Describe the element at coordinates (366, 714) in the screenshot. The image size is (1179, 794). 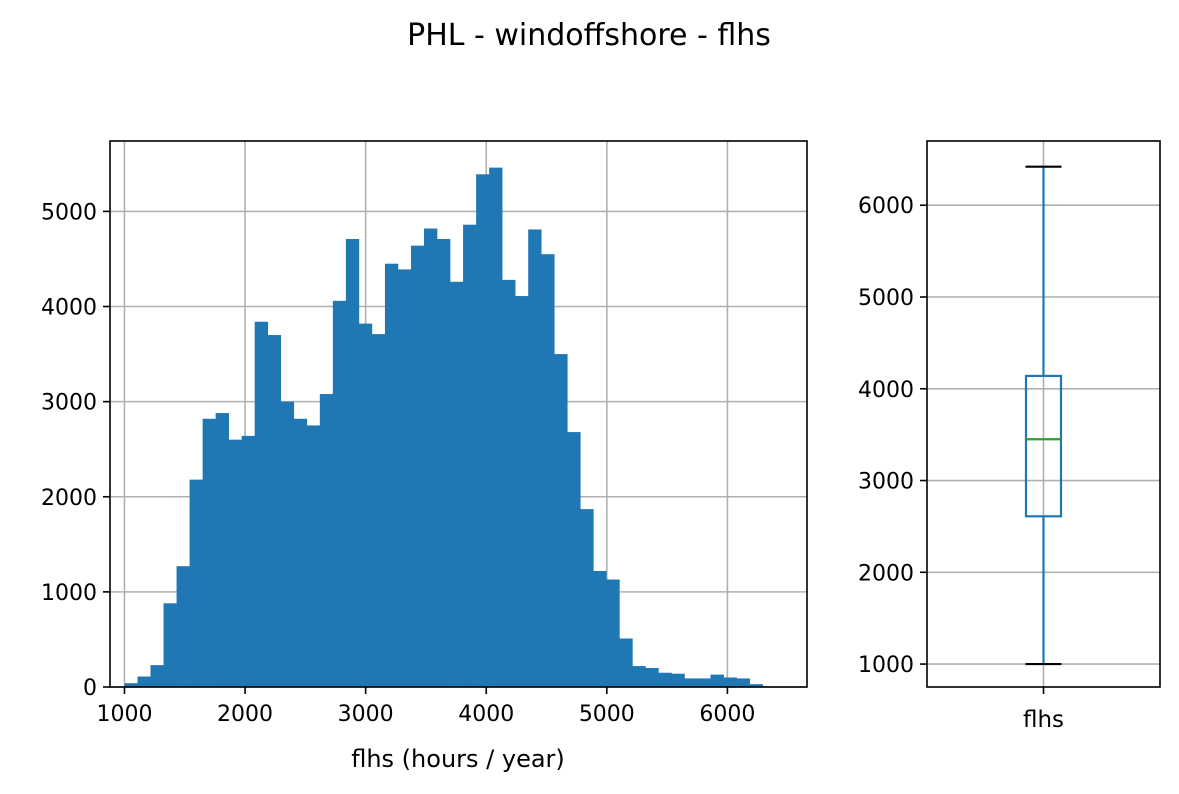
I see `histogram-x-tick-label: 3000` at that location.